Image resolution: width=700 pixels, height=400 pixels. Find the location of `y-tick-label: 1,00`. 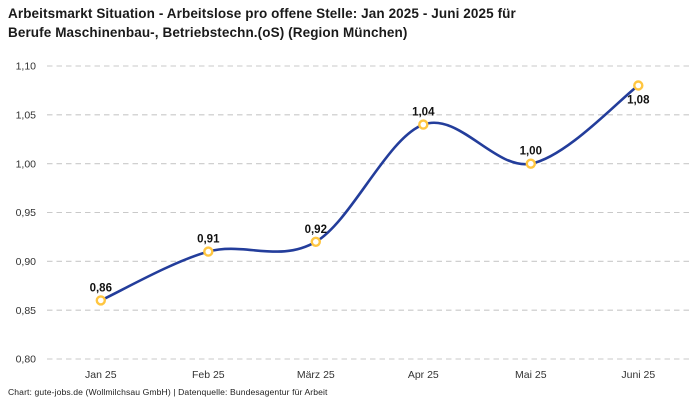

y-tick-label: 1,00 is located at coordinates (26, 164).